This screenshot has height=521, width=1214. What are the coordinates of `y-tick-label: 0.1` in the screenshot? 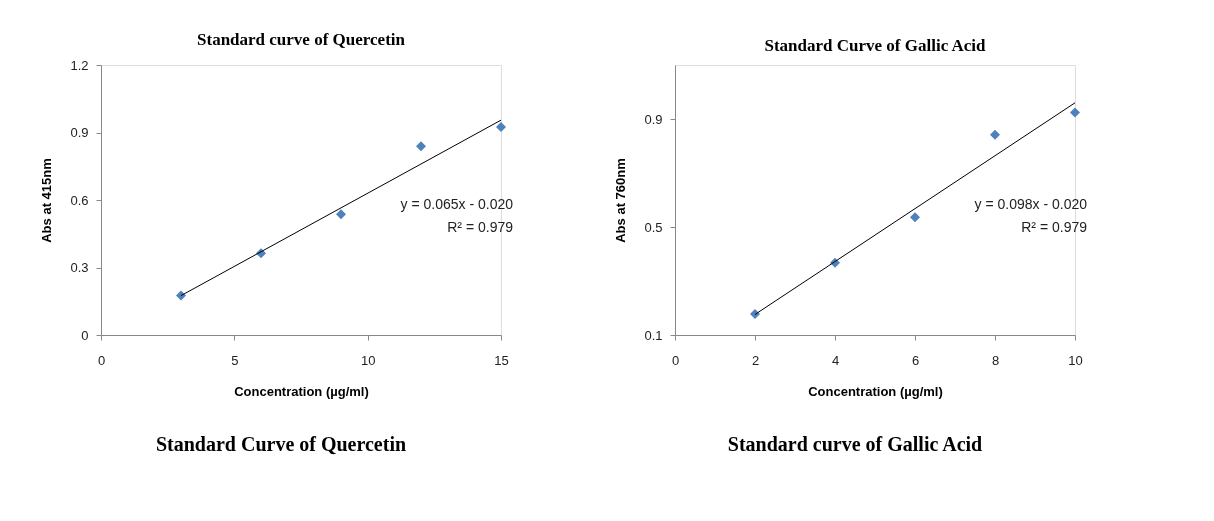 It's located at (653, 335).